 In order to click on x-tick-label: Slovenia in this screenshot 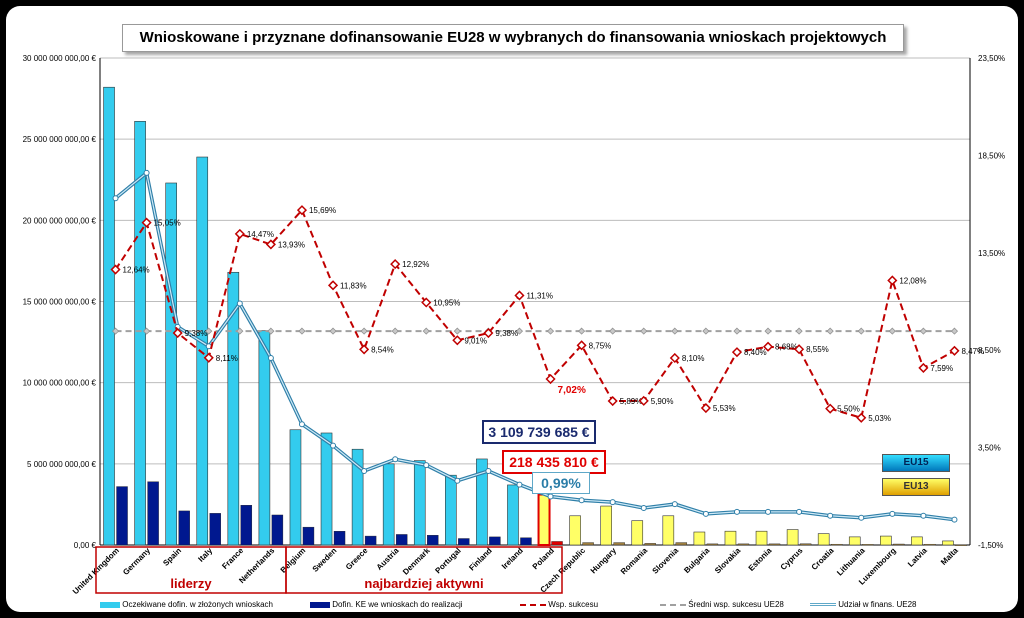, I will do `click(666, 561)`.